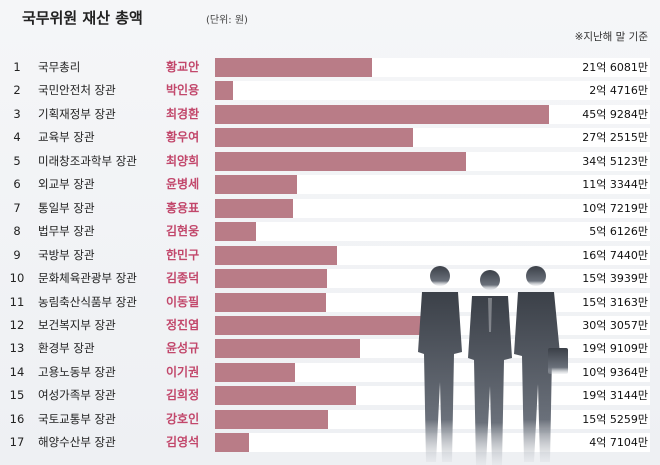 Image resolution: width=660 pixels, height=465 pixels. Describe the element at coordinates (77, 90) in the screenshot. I see `office-label: 국민안전처 장관` at that location.